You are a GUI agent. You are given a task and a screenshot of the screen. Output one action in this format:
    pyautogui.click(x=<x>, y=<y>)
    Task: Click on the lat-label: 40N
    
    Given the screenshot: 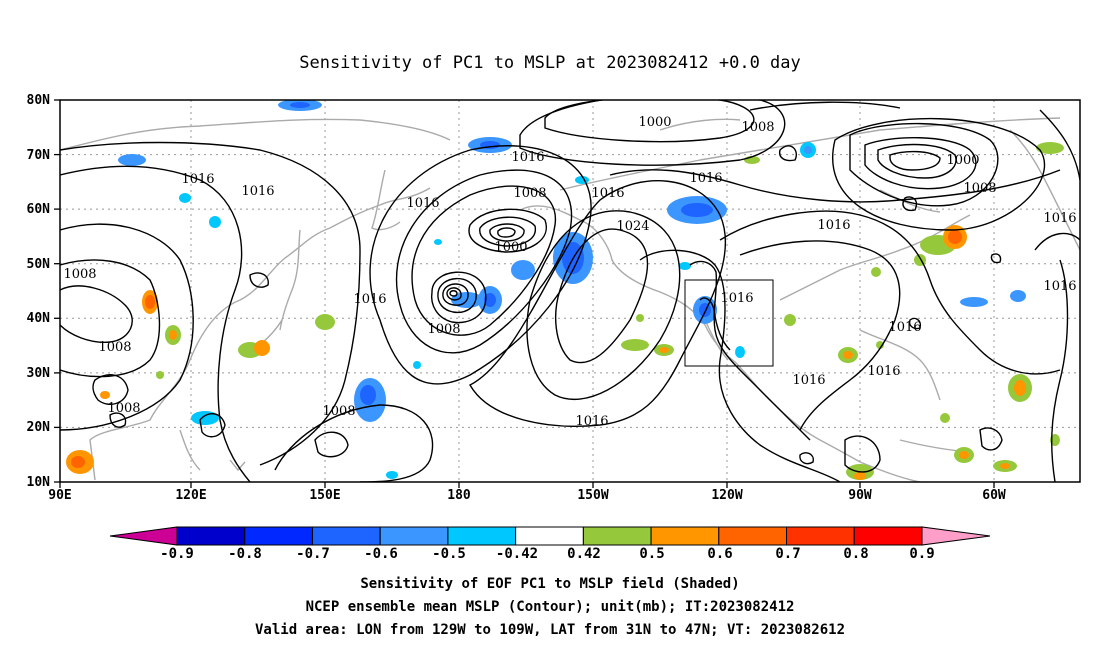 What is the action you would take?
    pyautogui.click(x=39, y=318)
    